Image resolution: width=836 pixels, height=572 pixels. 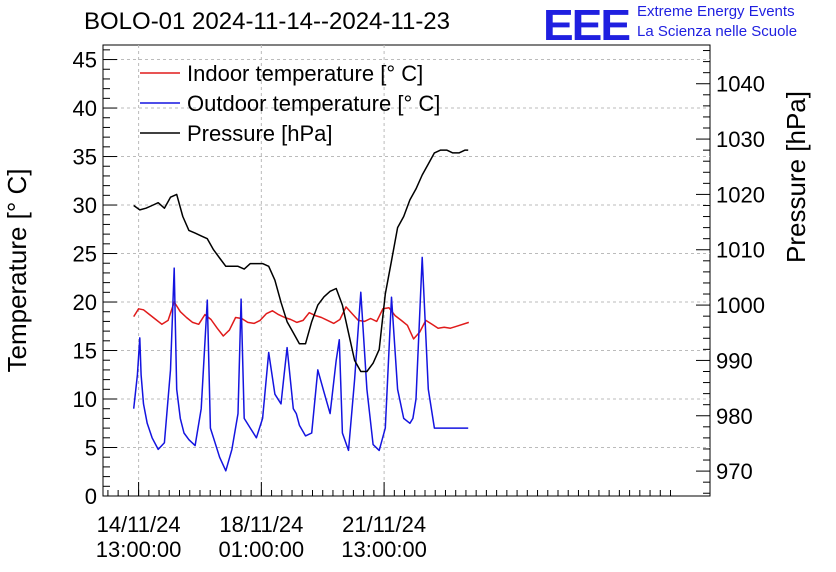 I want to click on eee-logo: EEE, so click(x=587, y=25).